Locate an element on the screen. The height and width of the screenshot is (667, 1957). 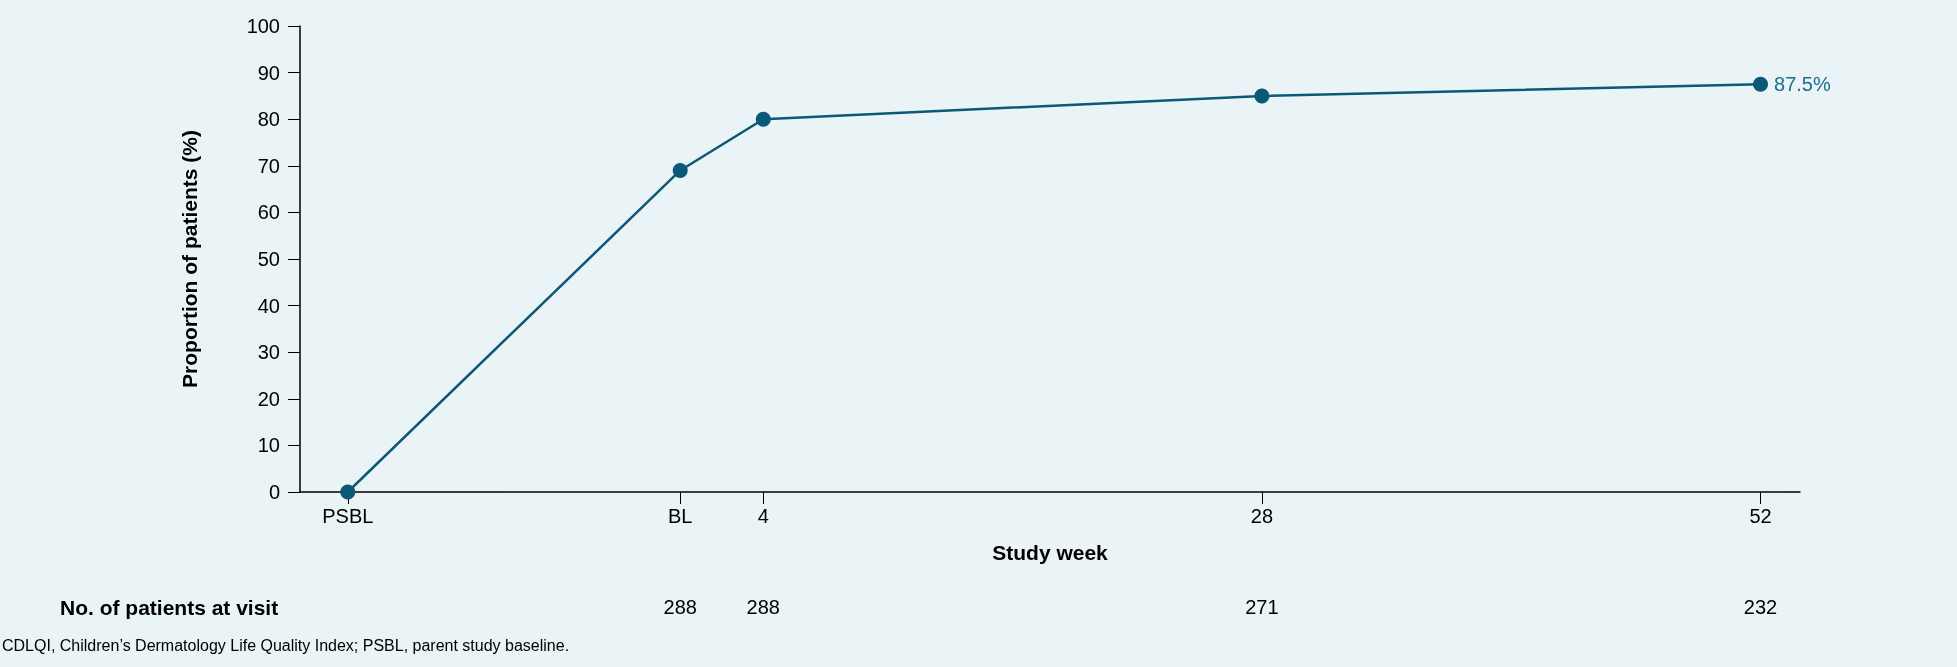
text: 271 is located at coordinates (1262, 607).